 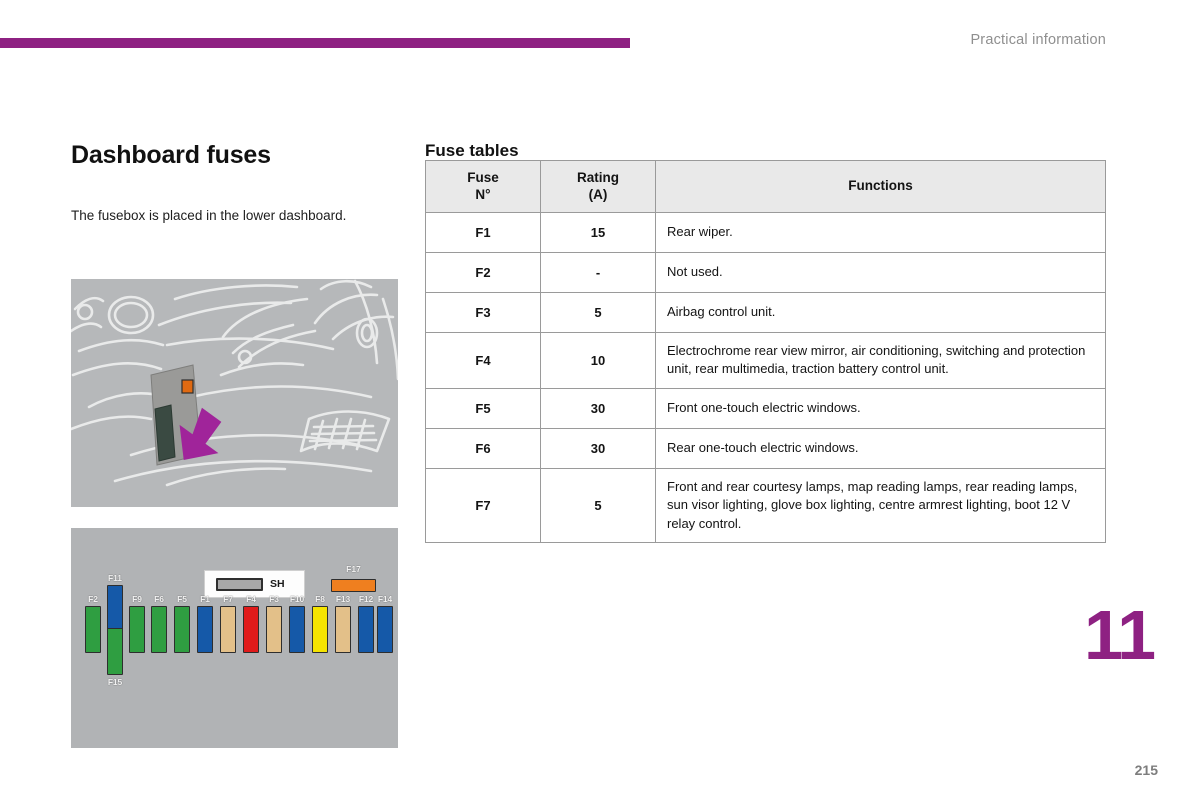 What do you see at coordinates (320, 599) in the screenshot?
I see `fuse-slot-label-f8: F8` at bounding box center [320, 599].